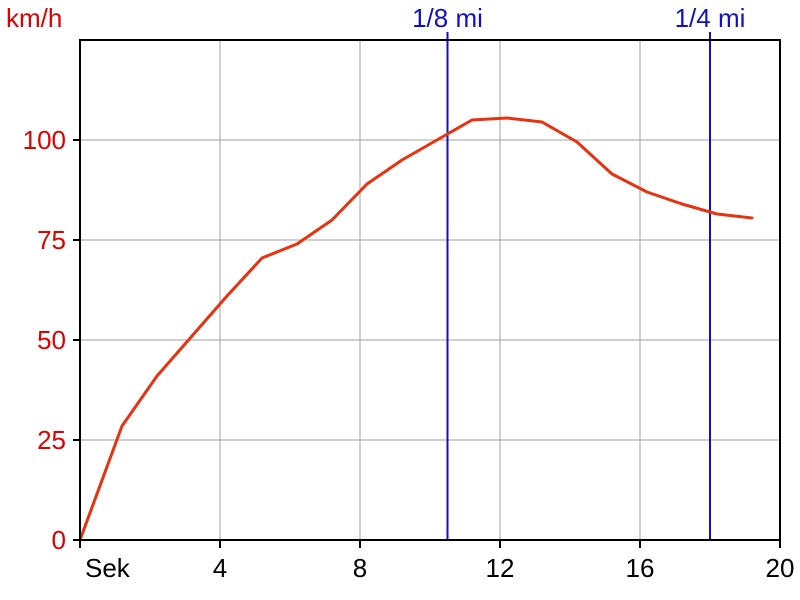  I want to click on y-tick-label: 0, so click(59, 540).